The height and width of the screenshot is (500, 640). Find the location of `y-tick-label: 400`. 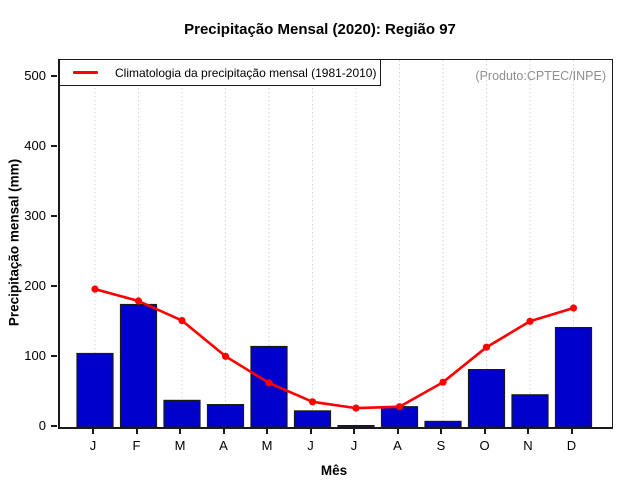

y-tick-label: 400 is located at coordinates (35, 145).